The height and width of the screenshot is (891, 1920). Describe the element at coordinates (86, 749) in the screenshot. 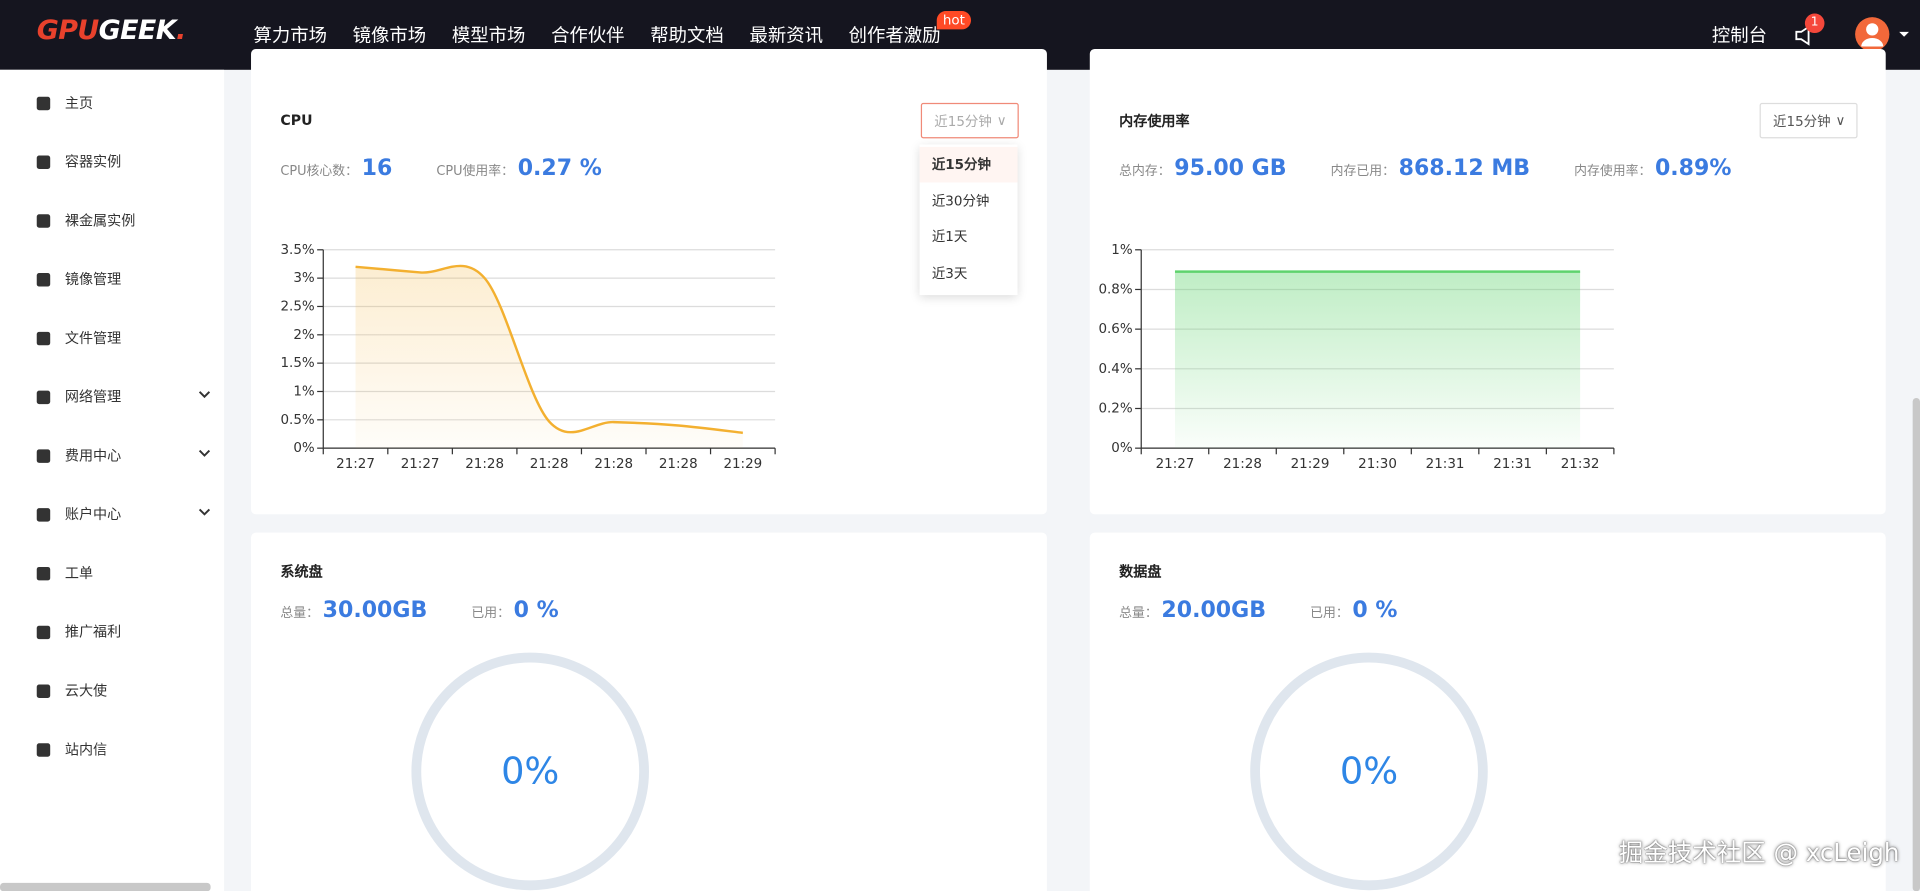

I see `sidebar-label: 站内信` at that location.